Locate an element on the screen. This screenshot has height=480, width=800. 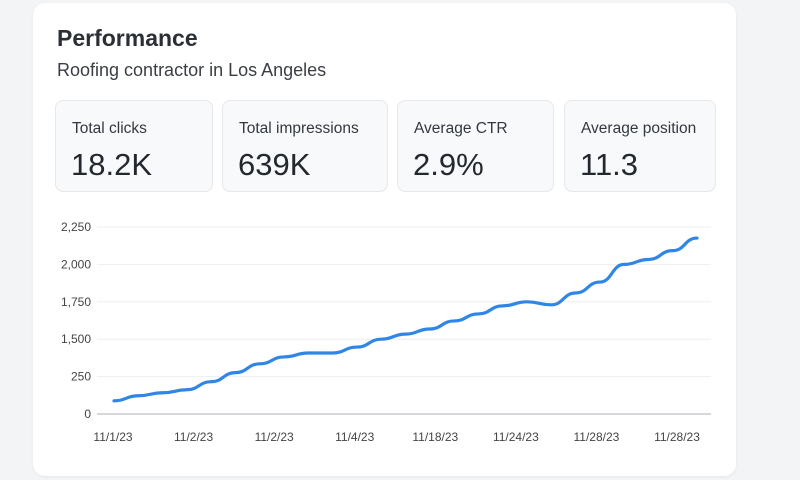
stat-label: Total impressions is located at coordinates (299, 128).